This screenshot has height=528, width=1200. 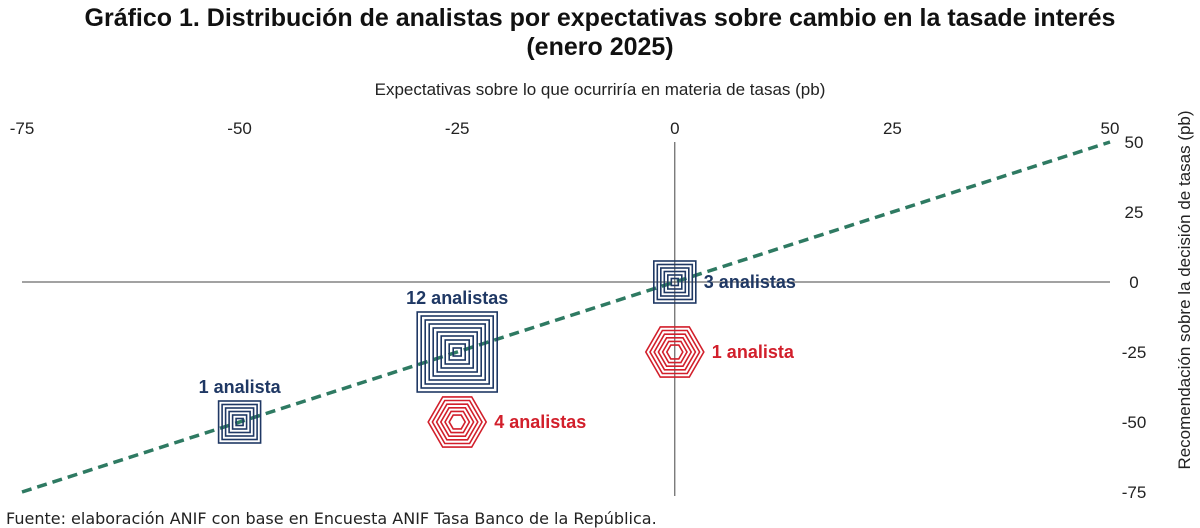 What do you see at coordinates (22, 128) in the screenshot?
I see `x-tick-label: -75` at bounding box center [22, 128].